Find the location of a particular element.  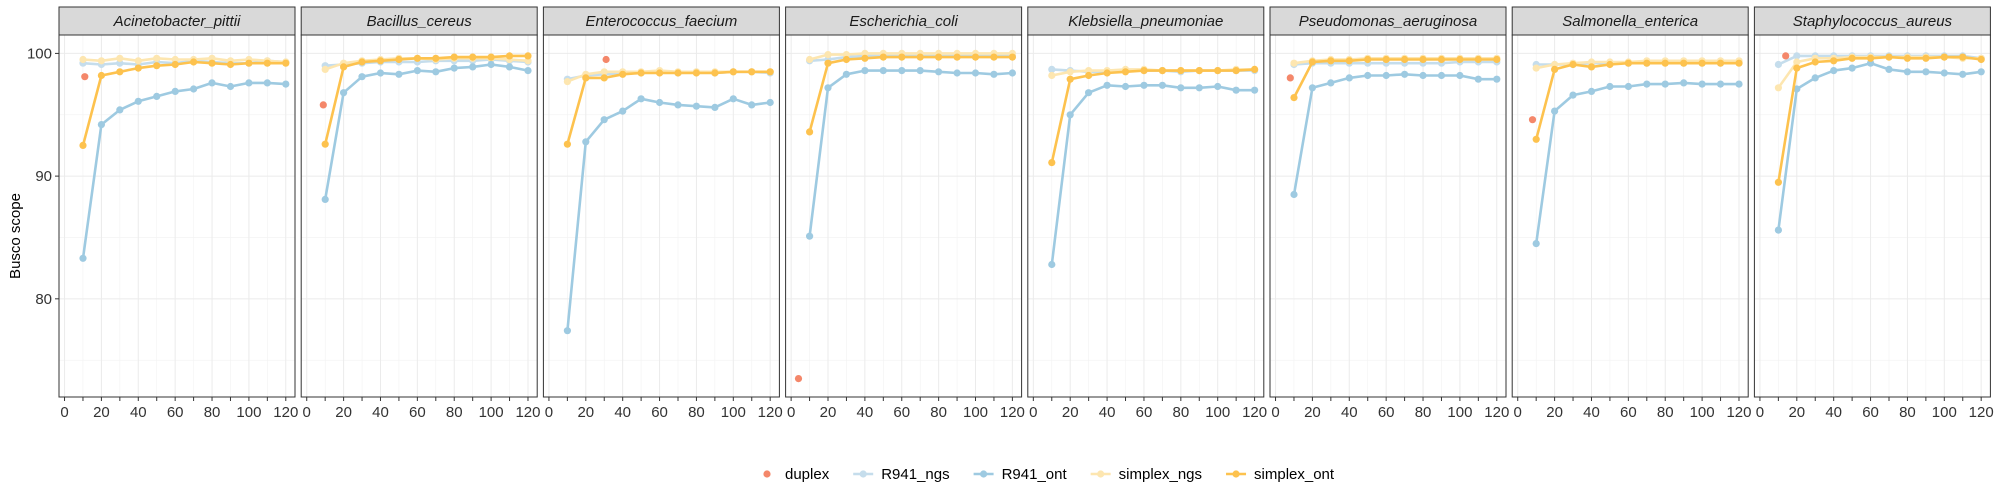

facet-strip-label: Escherichia_coli is located at coordinates (903, 21).